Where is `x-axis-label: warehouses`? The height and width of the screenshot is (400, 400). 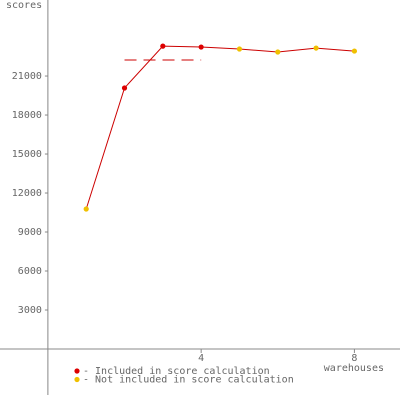 x-axis-label: warehouses is located at coordinates (354, 368).